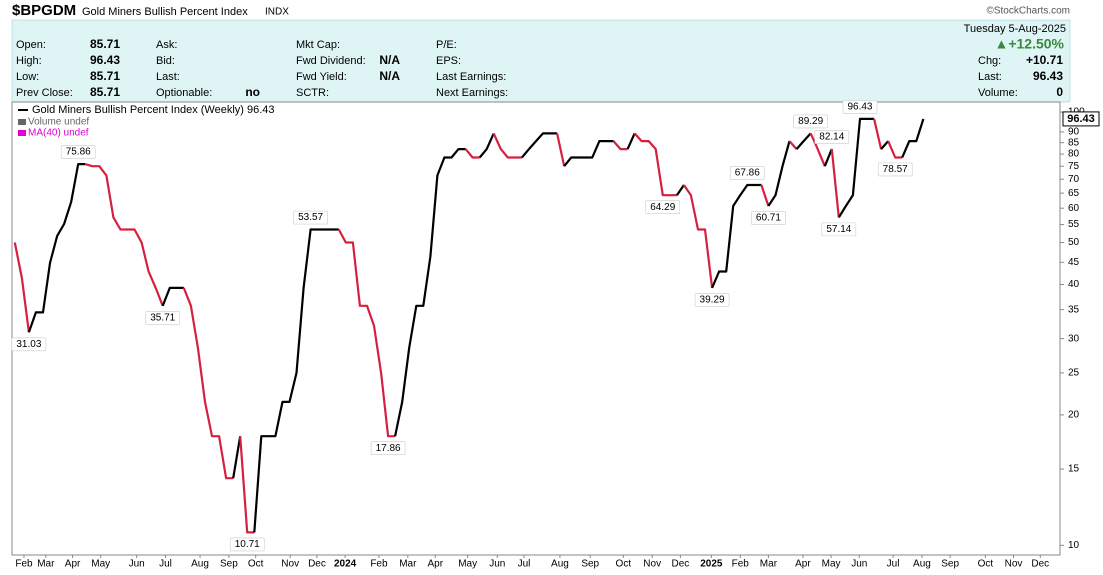 This screenshot has width=1103, height=575. Describe the element at coordinates (1014, 564) in the screenshot. I see `x-tick-label: Nov` at that location.